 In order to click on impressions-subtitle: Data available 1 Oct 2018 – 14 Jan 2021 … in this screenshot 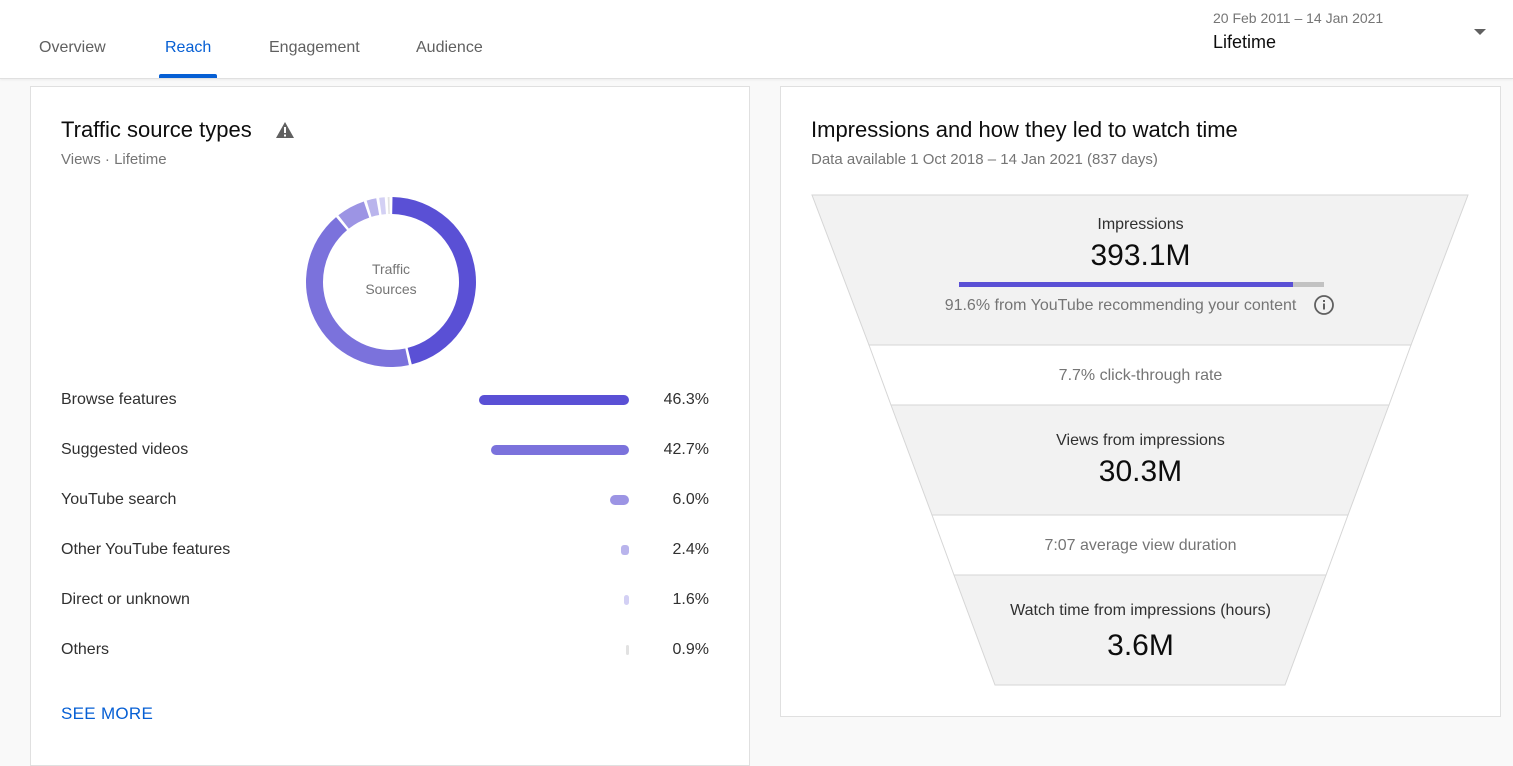, I will do `click(984, 159)`.